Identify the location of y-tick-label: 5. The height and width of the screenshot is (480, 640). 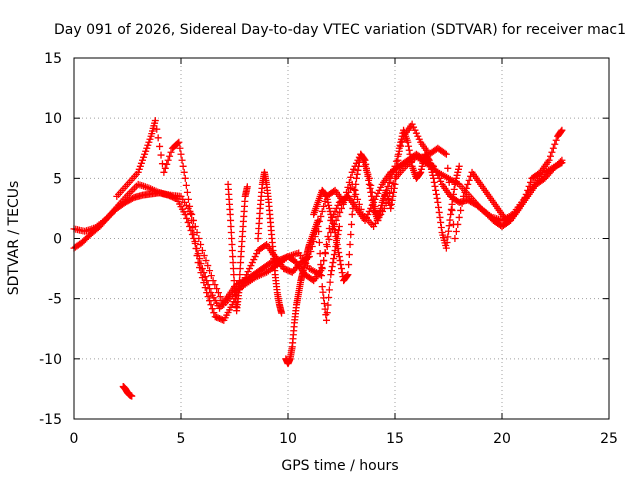
(57, 179).